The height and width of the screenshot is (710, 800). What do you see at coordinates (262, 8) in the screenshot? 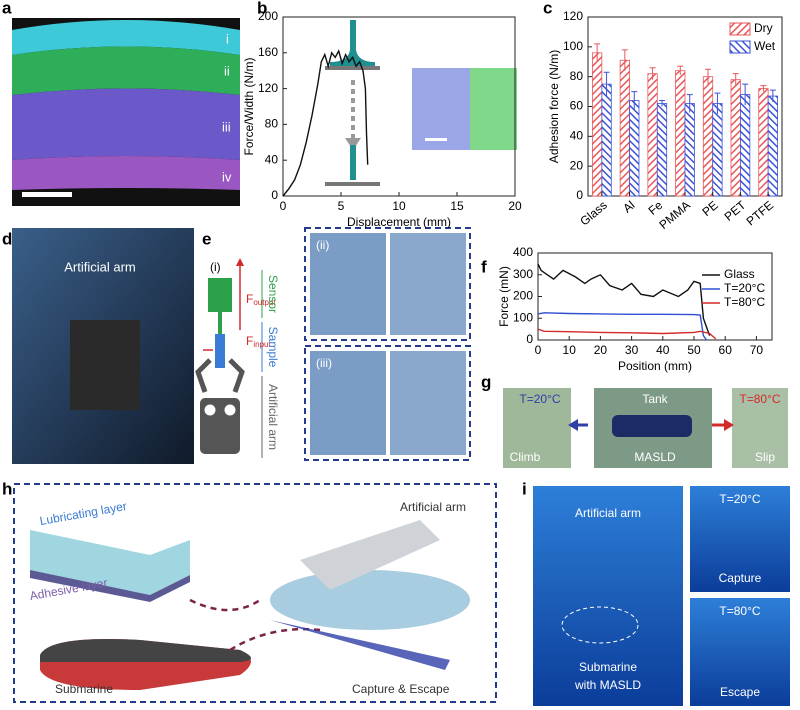
I see `panel-label: b` at bounding box center [262, 8].